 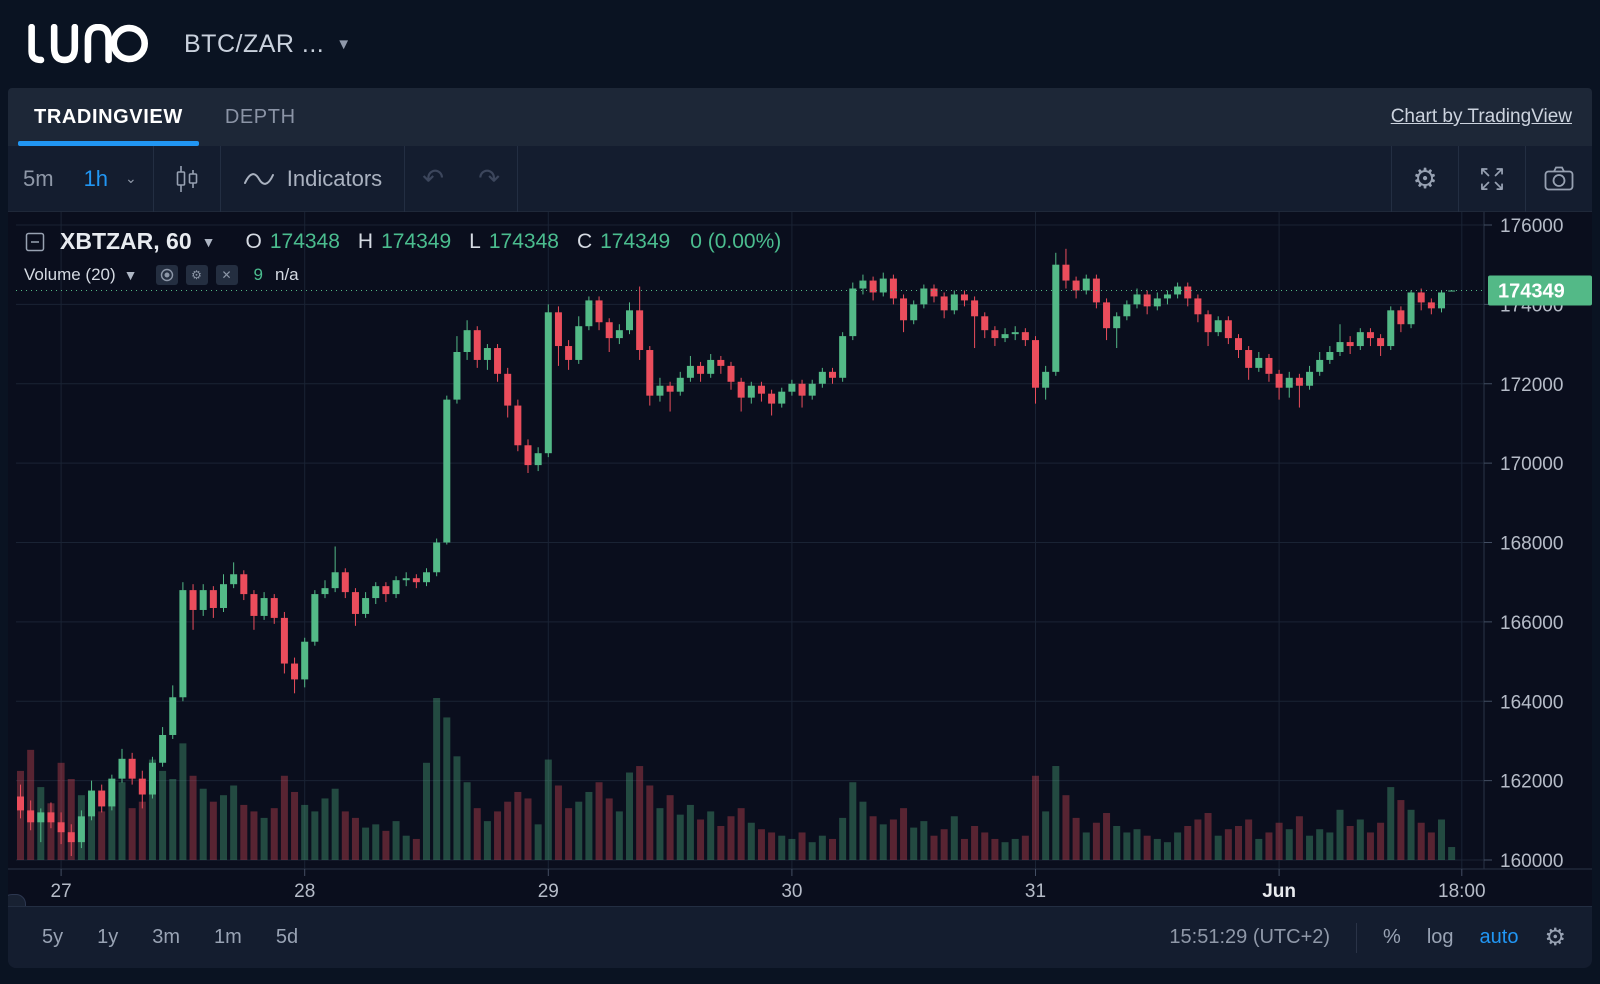 I want to click on open-label: O, so click(x=253, y=241).